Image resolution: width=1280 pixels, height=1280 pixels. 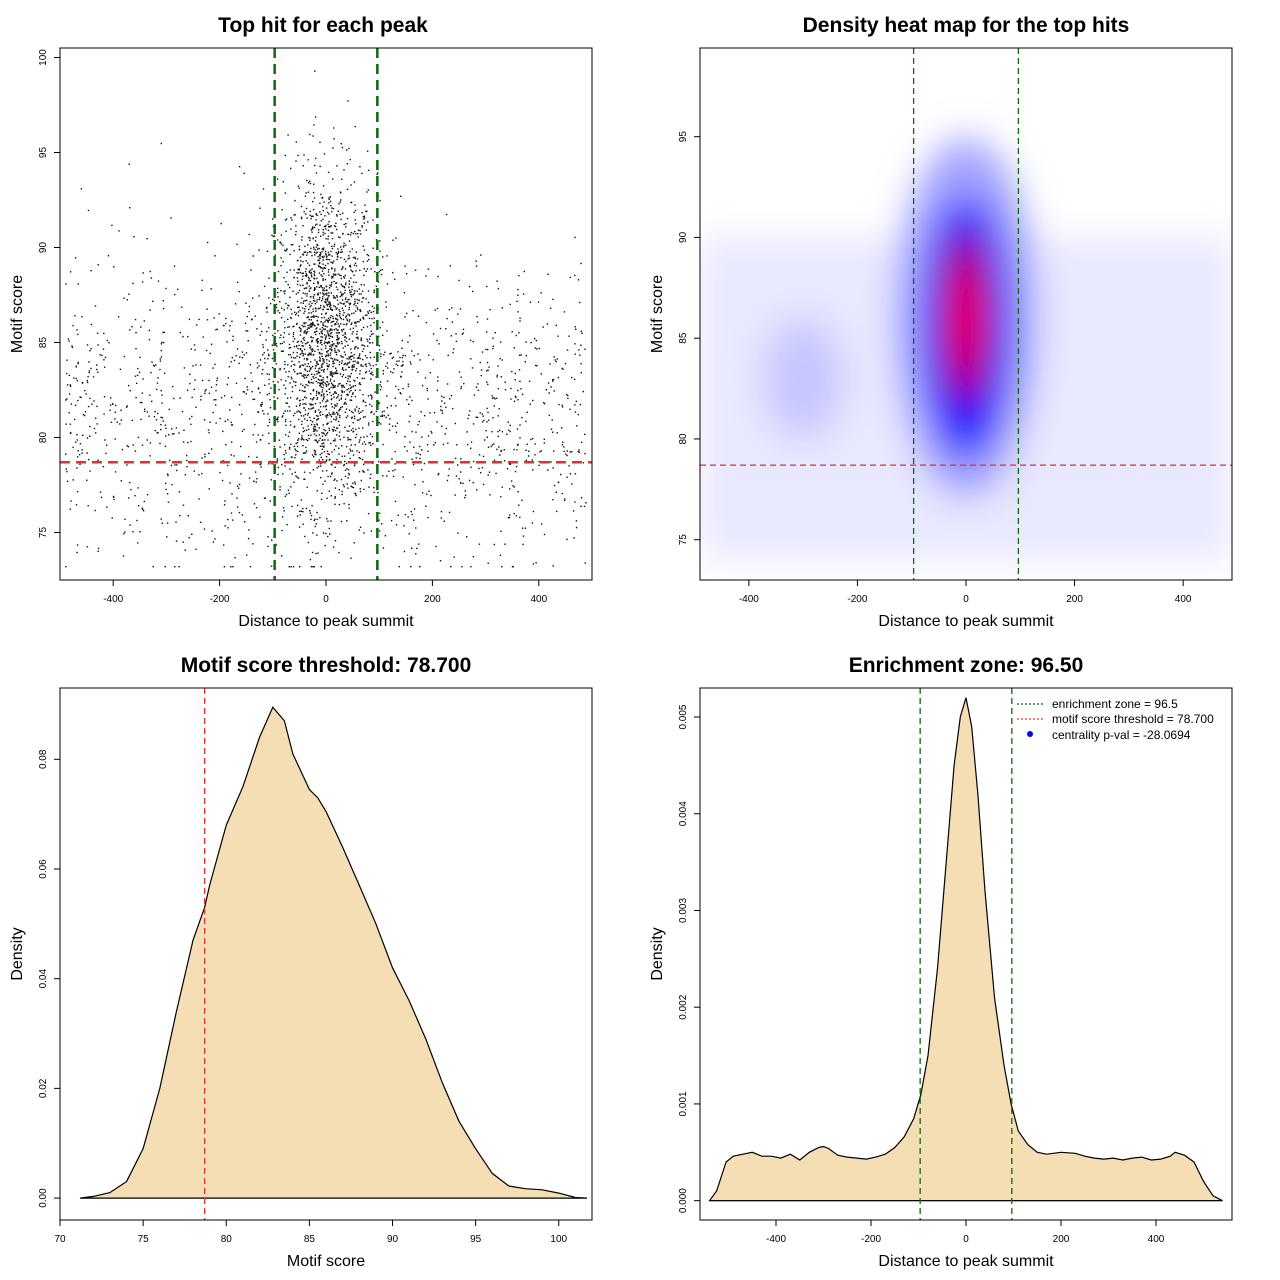 I want to click on y-tick-label: 95, so click(x=43, y=153).